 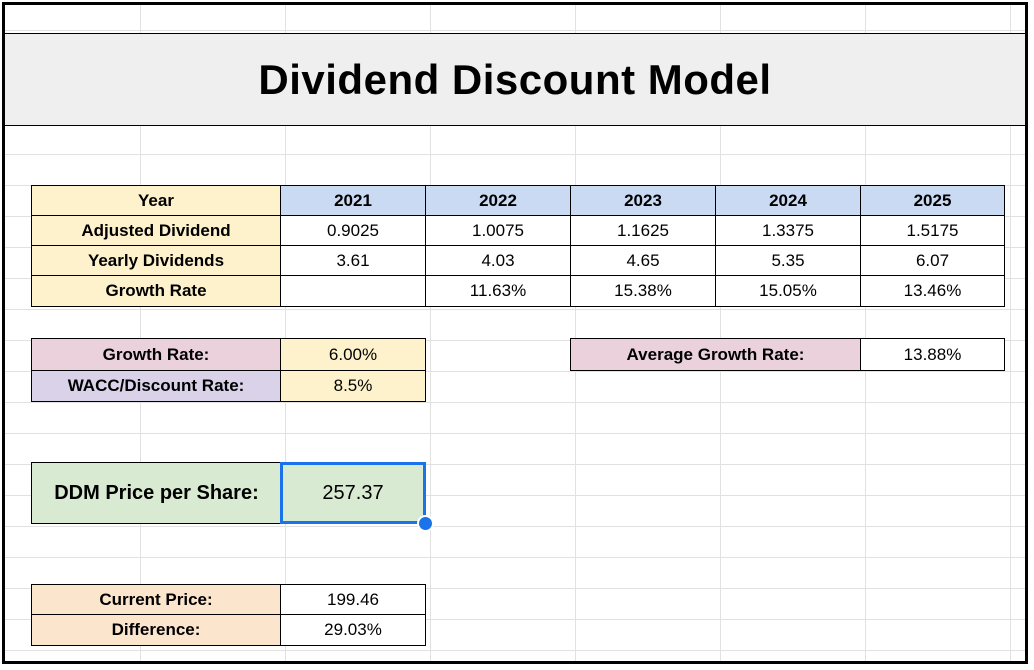 What do you see at coordinates (788, 230) in the screenshot?
I see `adjusted-dividend-2024: 1.3375` at bounding box center [788, 230].